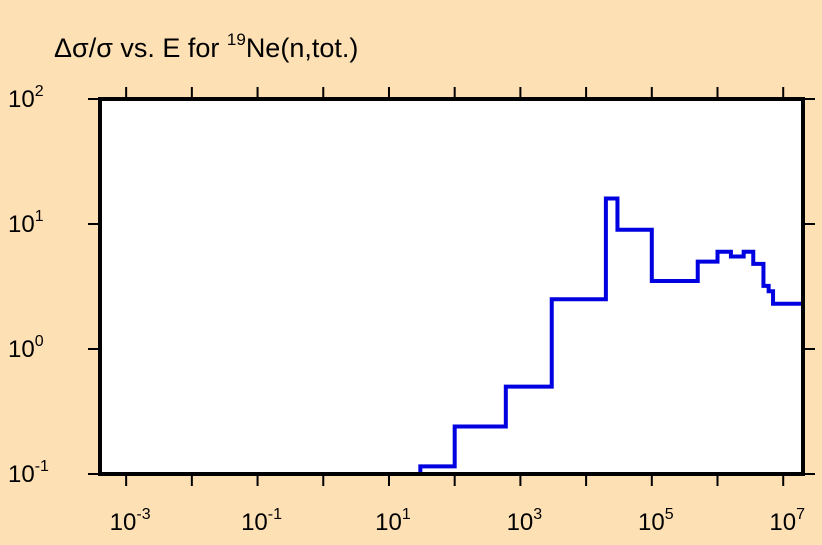 Image resolution: width=822 pixels, height=545 pixels. I want to click on y-tick-label: 10², so click(26, 98).